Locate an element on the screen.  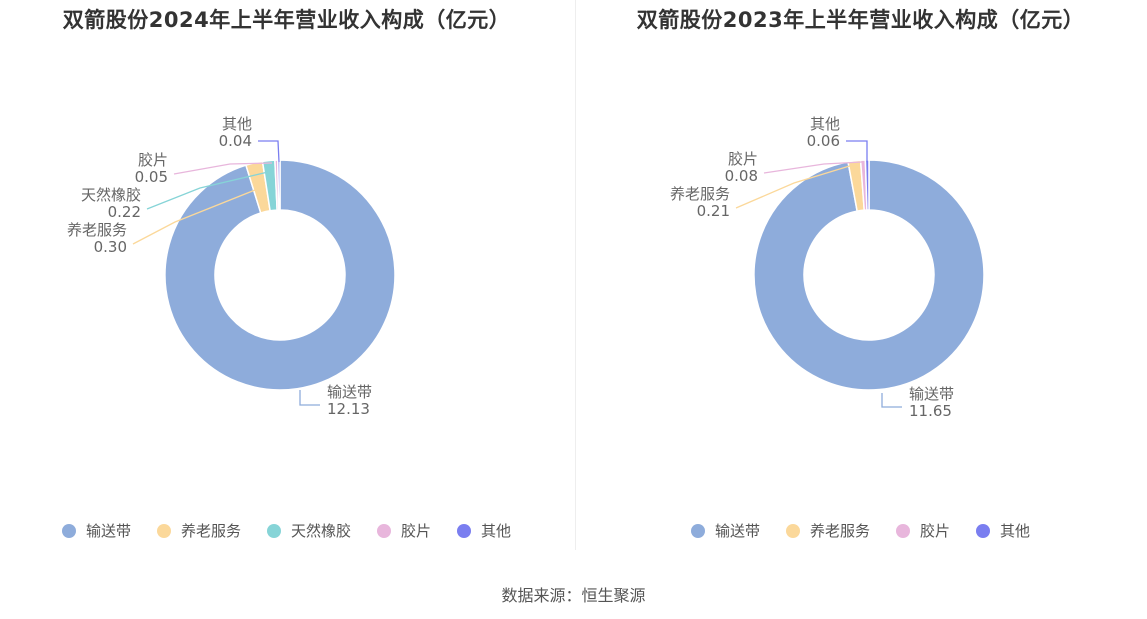
slice-label-value: 0.05 is located at coordinates (151, 177).